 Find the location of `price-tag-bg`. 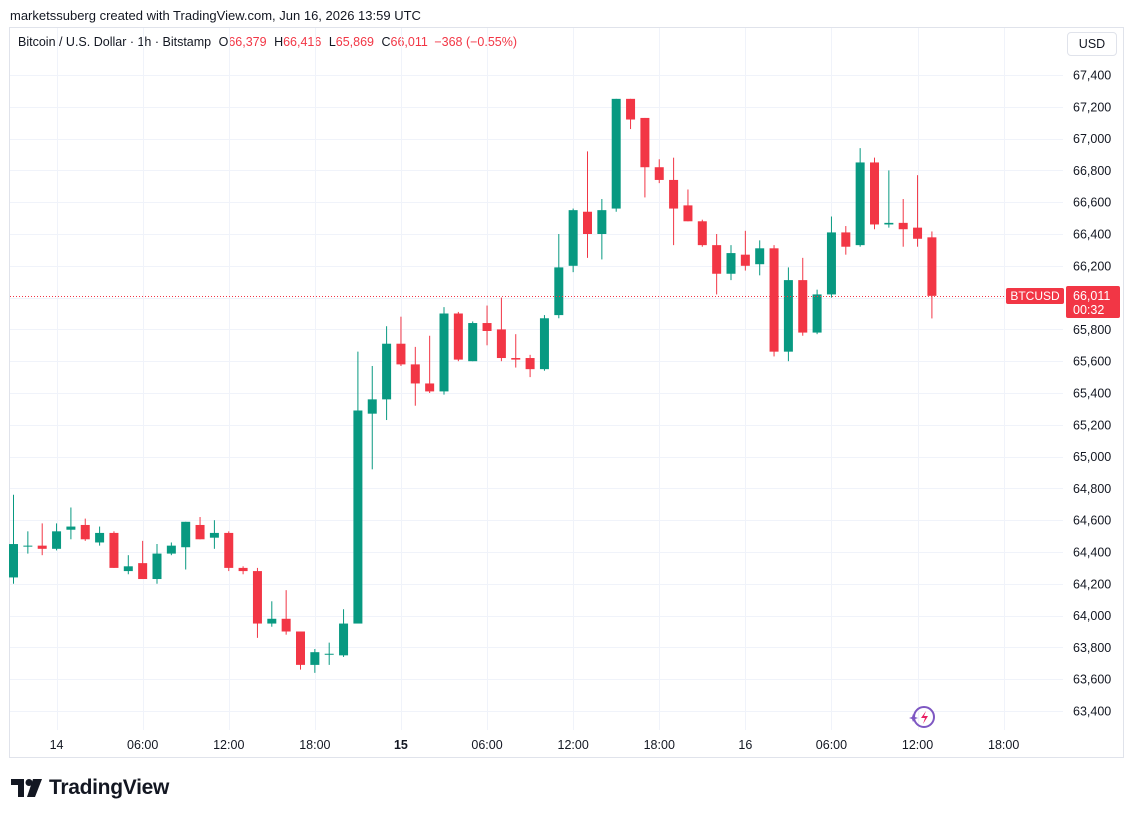

price-tag-bg is located at coordinates (1093, 302).